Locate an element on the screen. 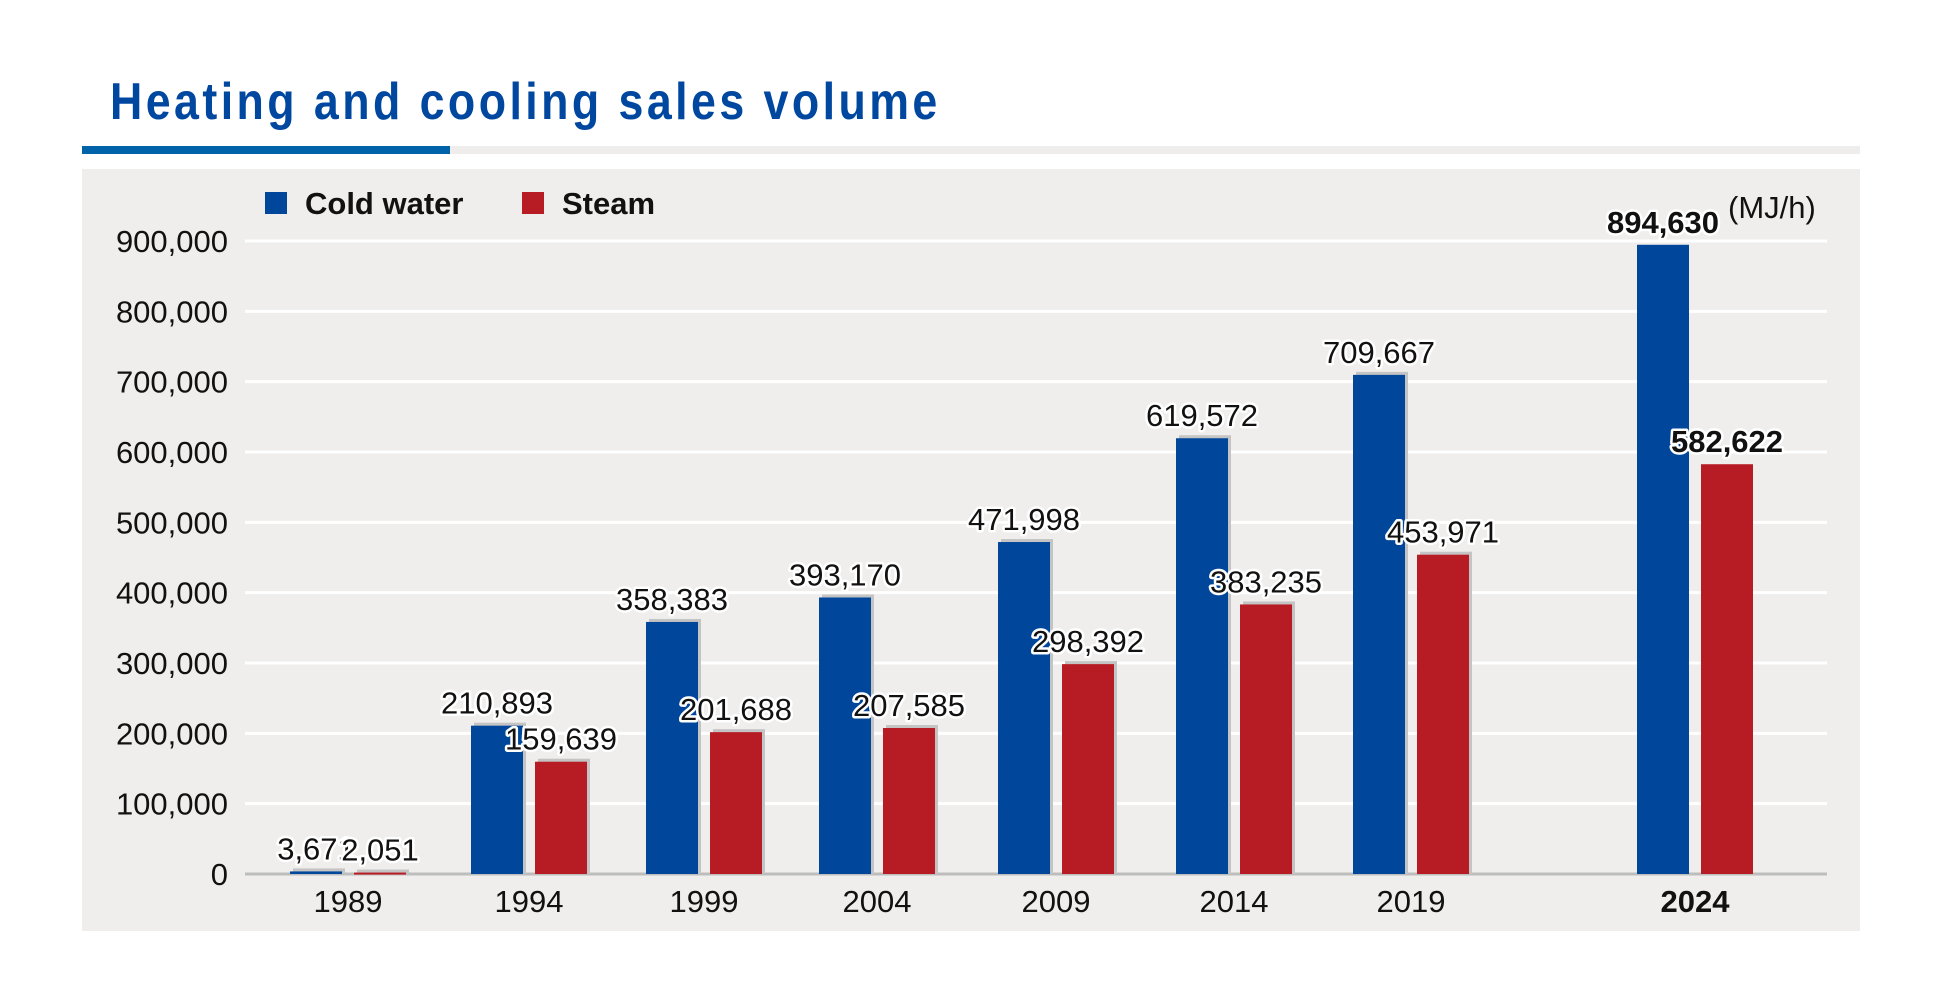 Image resolution: width=1941 pixels, height=1001 pixels. bar-cold-water-1999 is located at coordinates (672, 747).